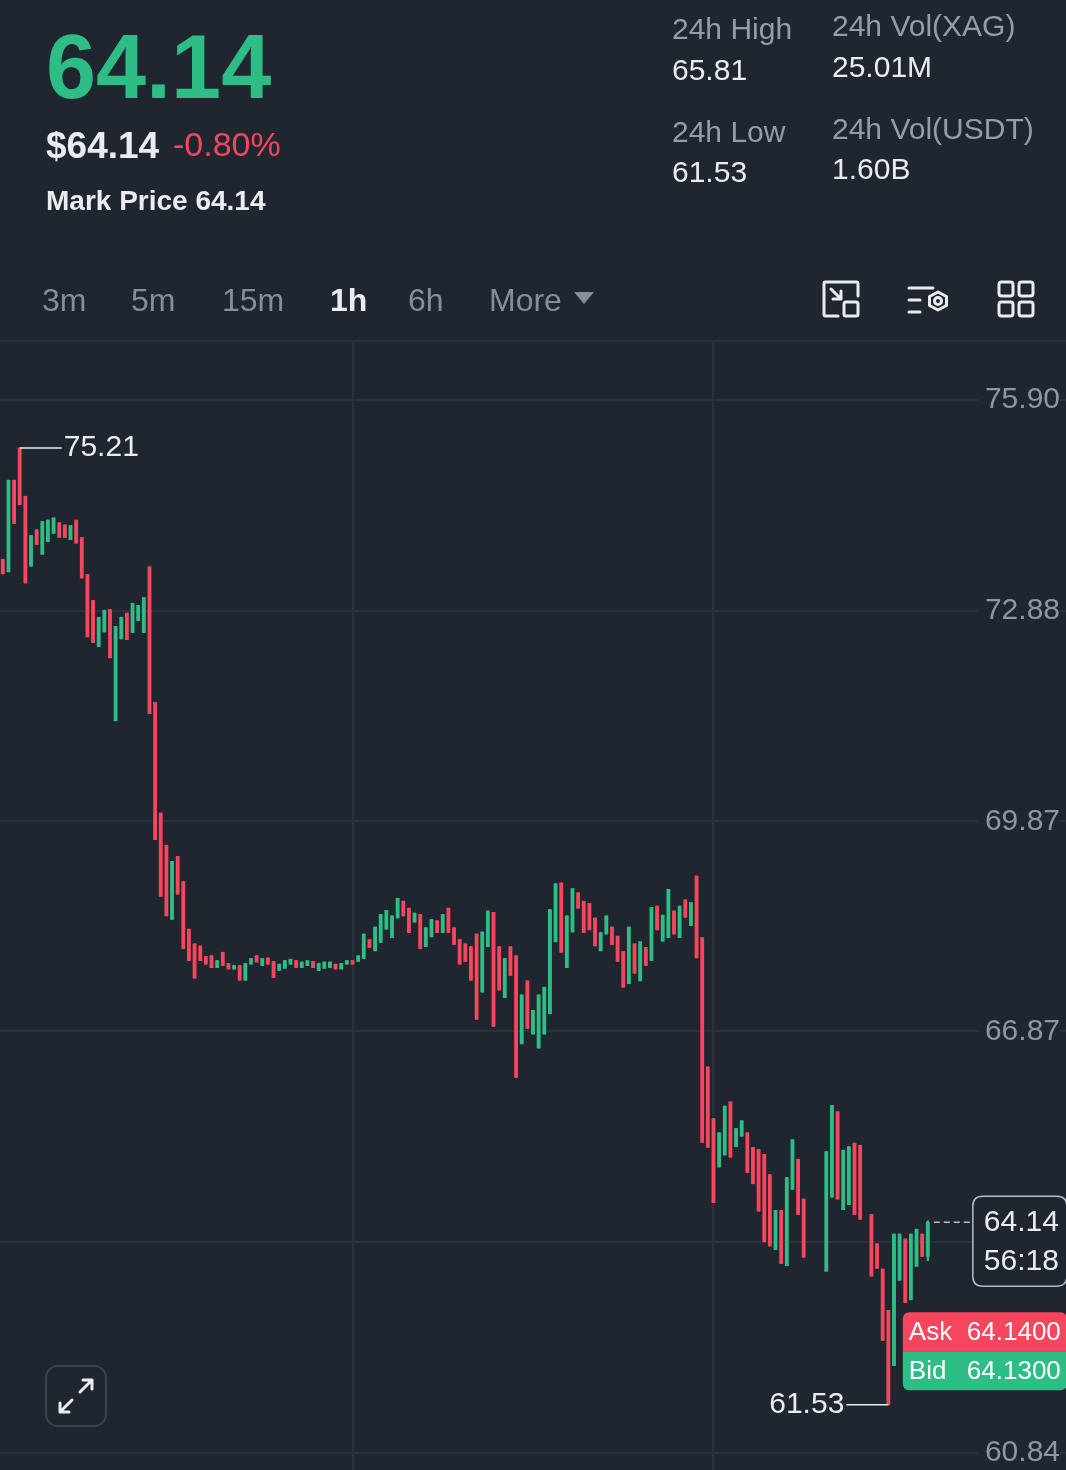  I want to click on annotation: Bid 64.1300, so click(984, 1369).